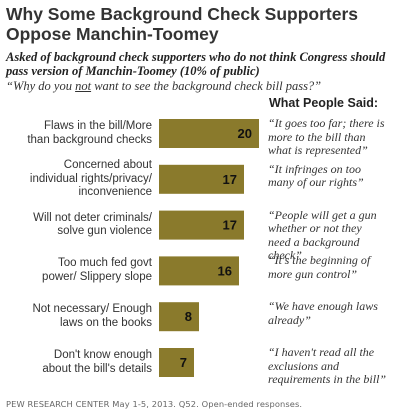 Image resolution: width=410 pixels, height=420 pixels. What do you see at coordinates (97, 276) in the screenshot?
I see `category-label-line: power/ Slippery slope` at bounding box center [97, 276].